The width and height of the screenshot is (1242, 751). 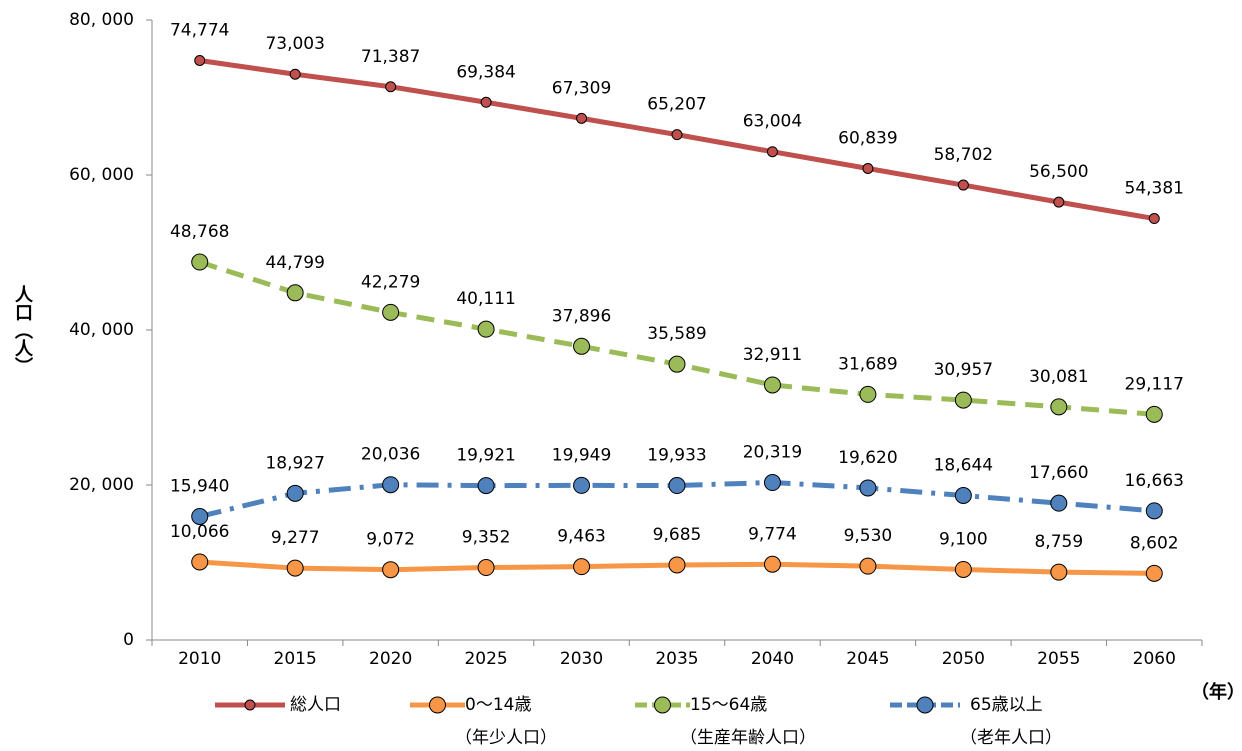 I want to click on value-label: 18,927, so click(x=294, y=463).